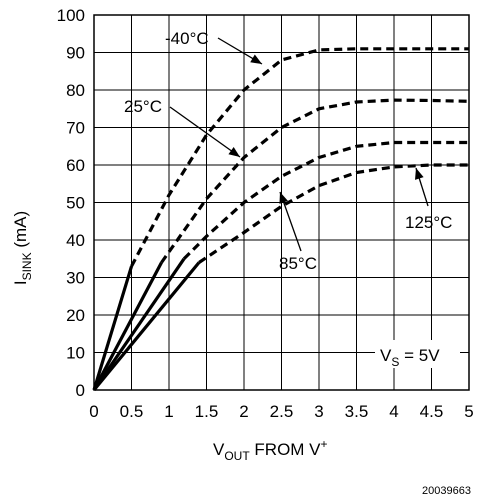 Image resolution: width=479 pixels, height=499 pixels. What do you see at coordinates (22, 248) in the screenshot?
I see `y-axis-title: ISINK (mA)` at bounding box center [22, 248].